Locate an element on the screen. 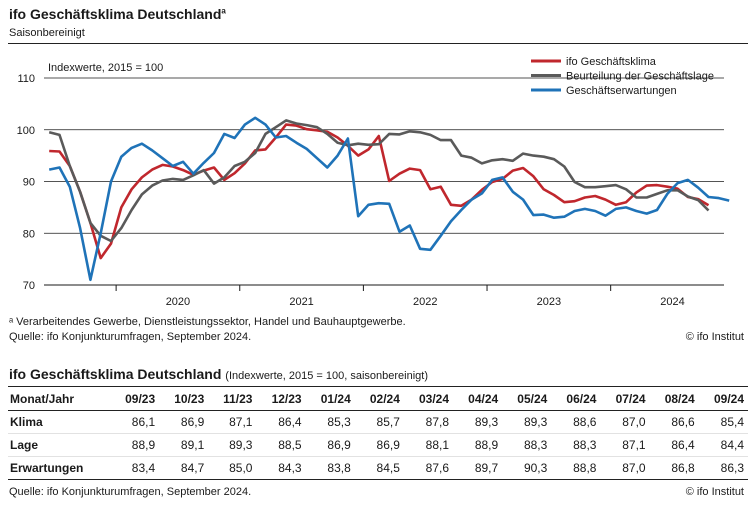  table-cell: 88,1 is located at coordinates (428, 445).